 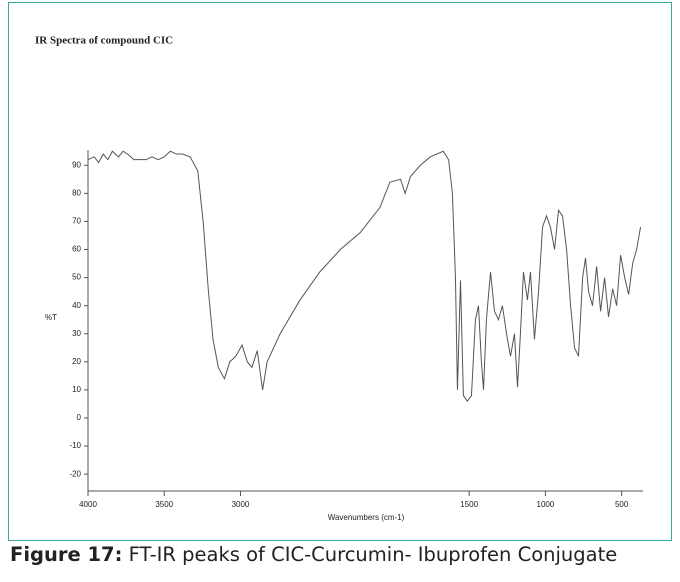 I want to click on x-tick-label: 3500, so click(x=164, y=504).